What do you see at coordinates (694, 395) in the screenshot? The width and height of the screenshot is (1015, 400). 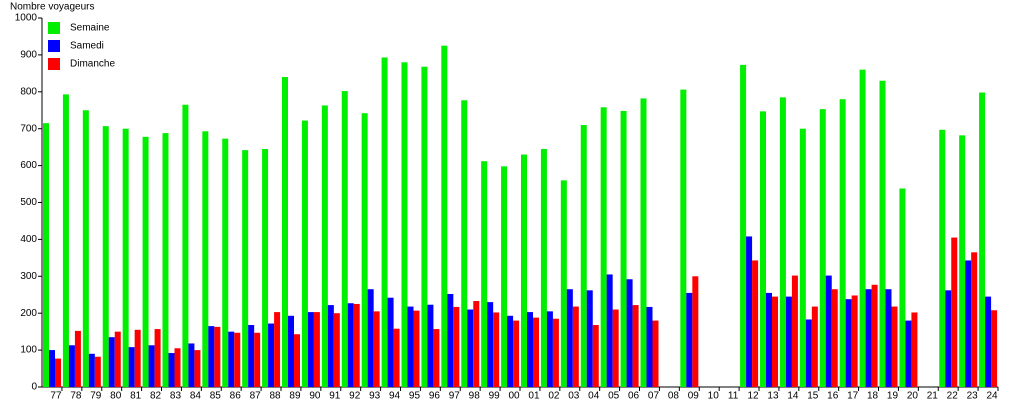 I see `x-tick-label: 09` at bounding box center [694, 395].